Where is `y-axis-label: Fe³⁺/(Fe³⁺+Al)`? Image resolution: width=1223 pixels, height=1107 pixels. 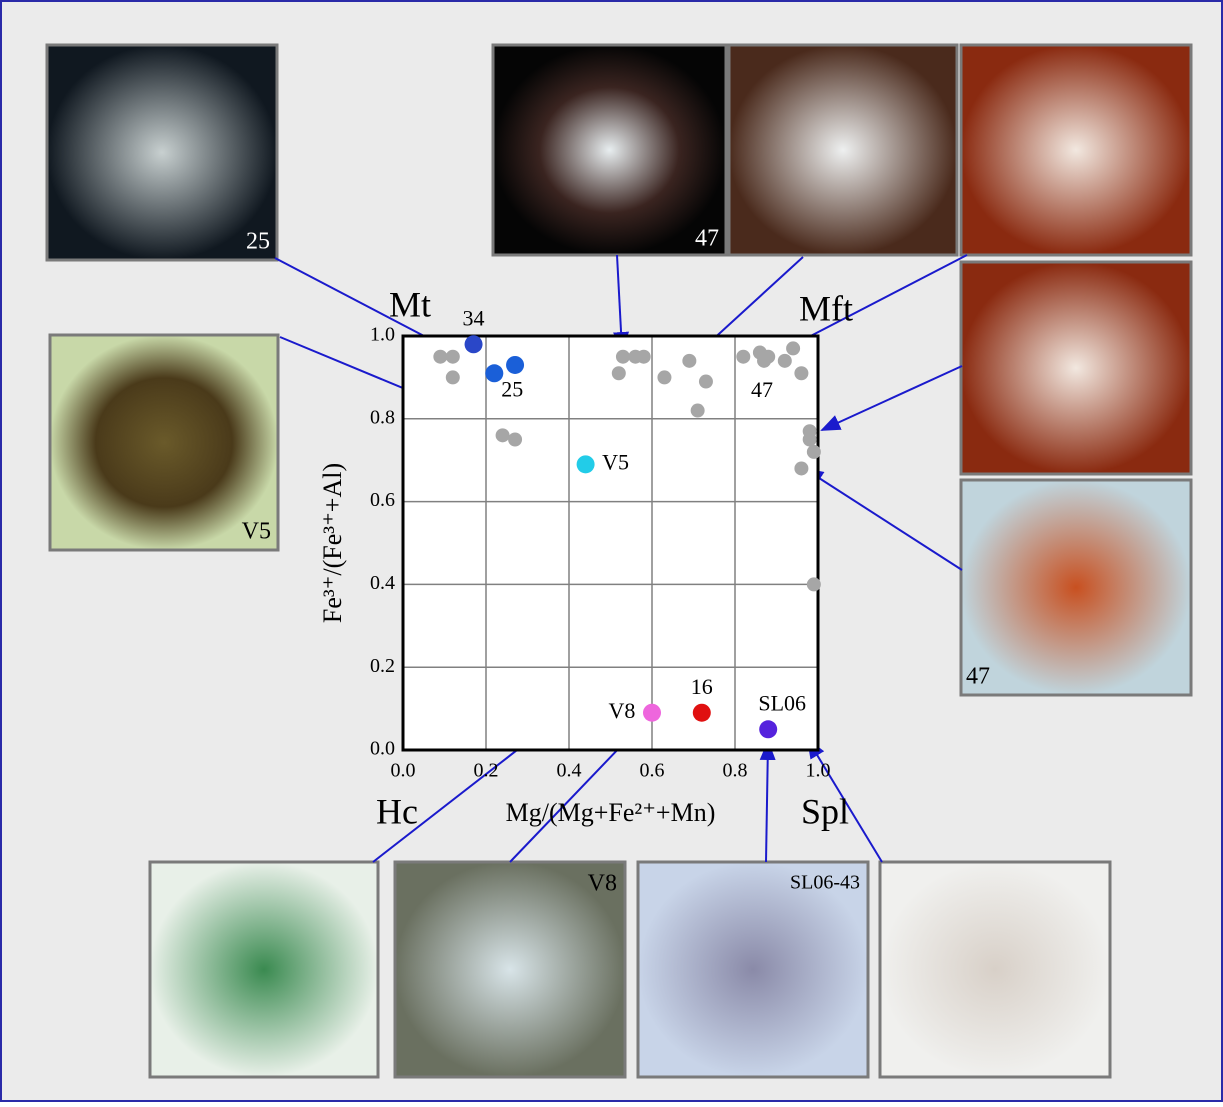 y-axis-label: Fe³⁺/(Fe³⁺+Al) is located at coordinates (332, 543).